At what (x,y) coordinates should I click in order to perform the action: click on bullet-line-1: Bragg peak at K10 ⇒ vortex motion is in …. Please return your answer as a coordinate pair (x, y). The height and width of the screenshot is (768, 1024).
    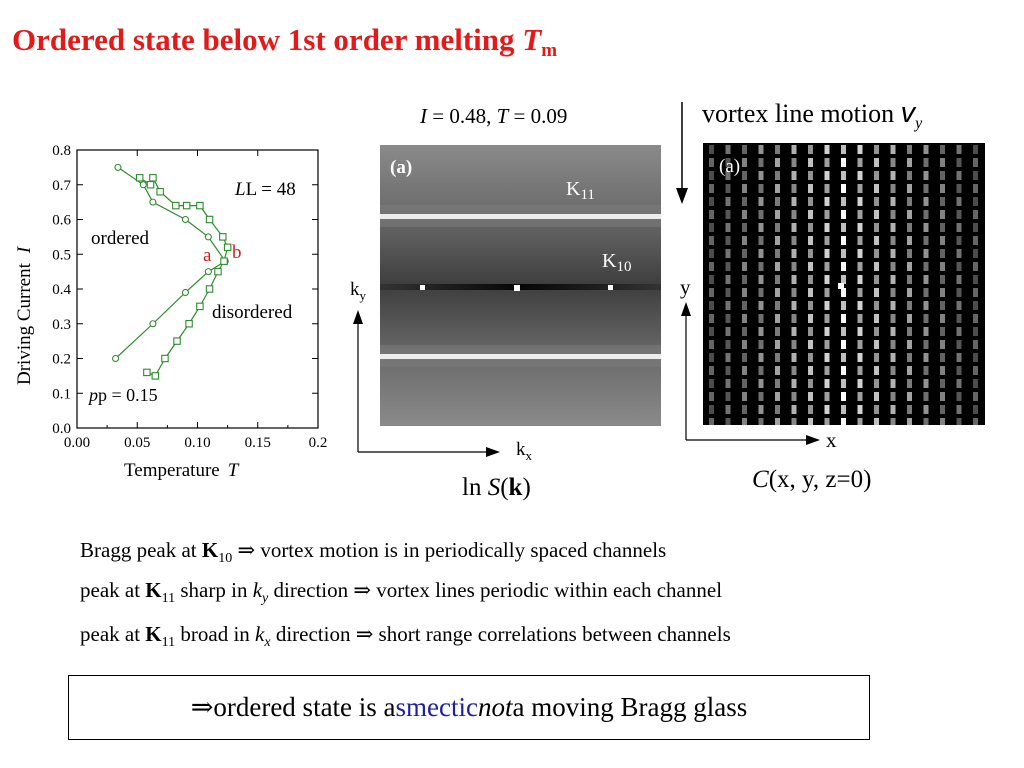
    Looking at the image, I should click on (373, 552).